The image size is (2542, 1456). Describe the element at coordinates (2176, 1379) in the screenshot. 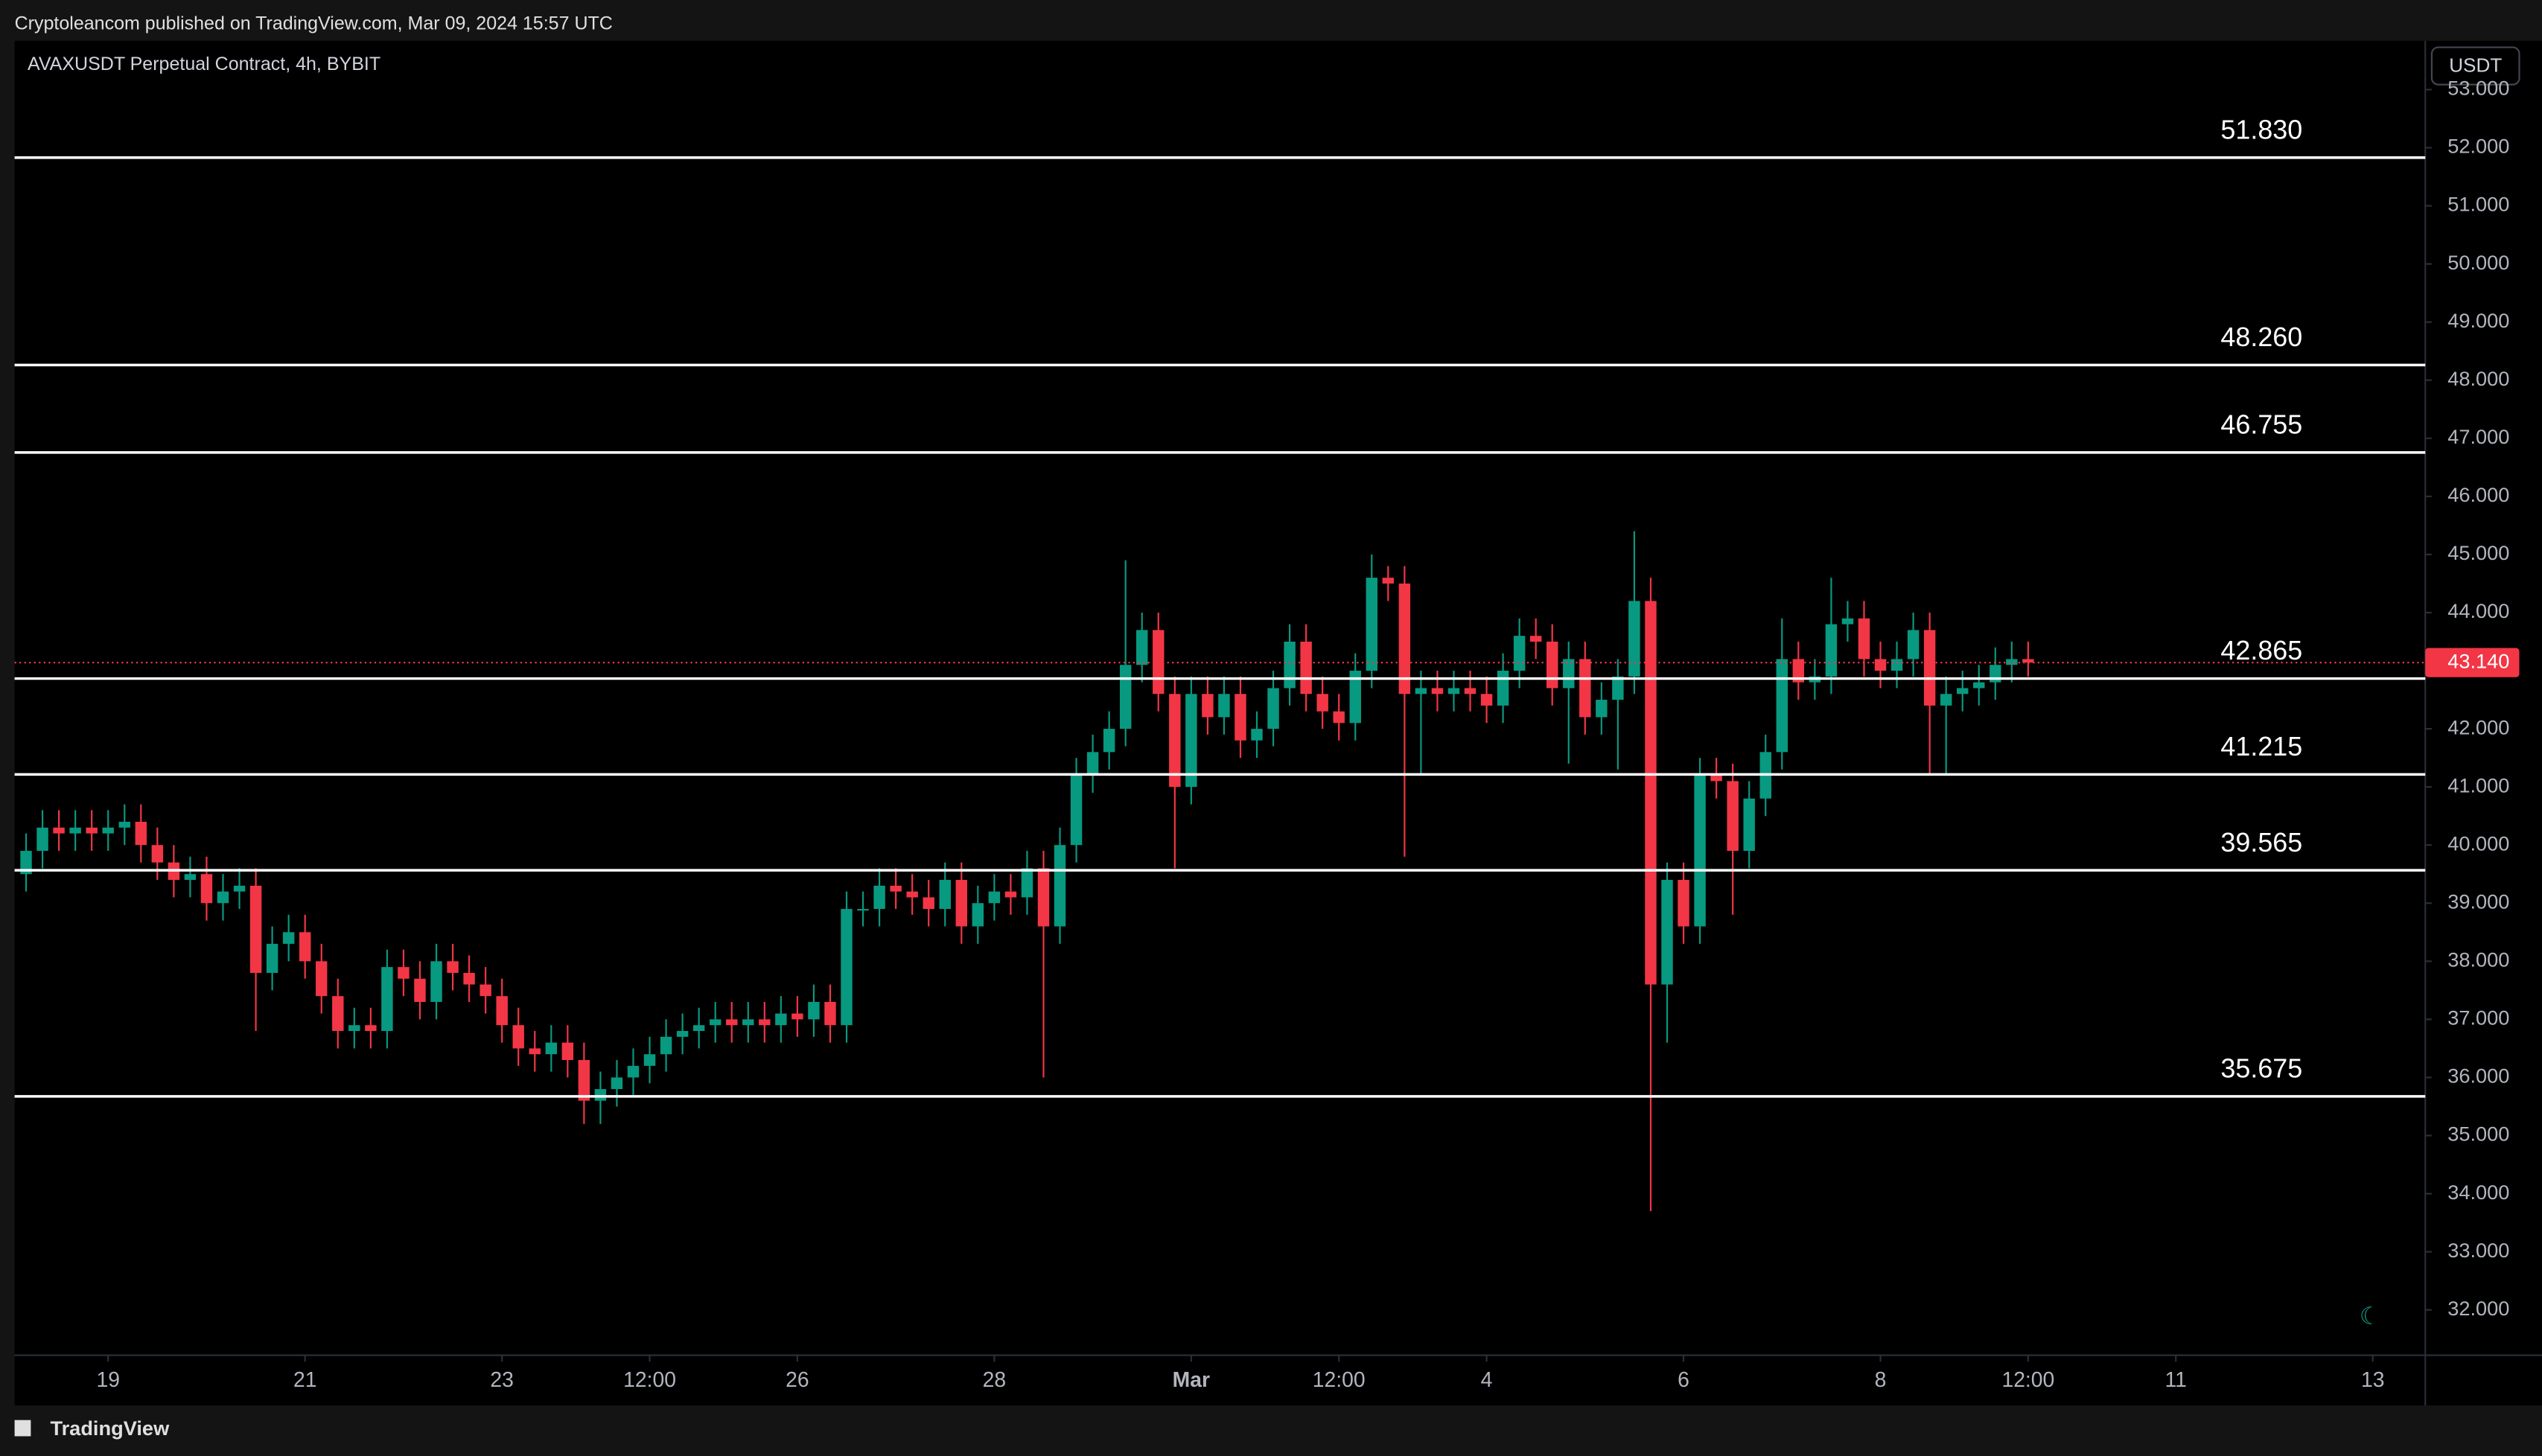

I see `x-tick-label: 11` at that location.